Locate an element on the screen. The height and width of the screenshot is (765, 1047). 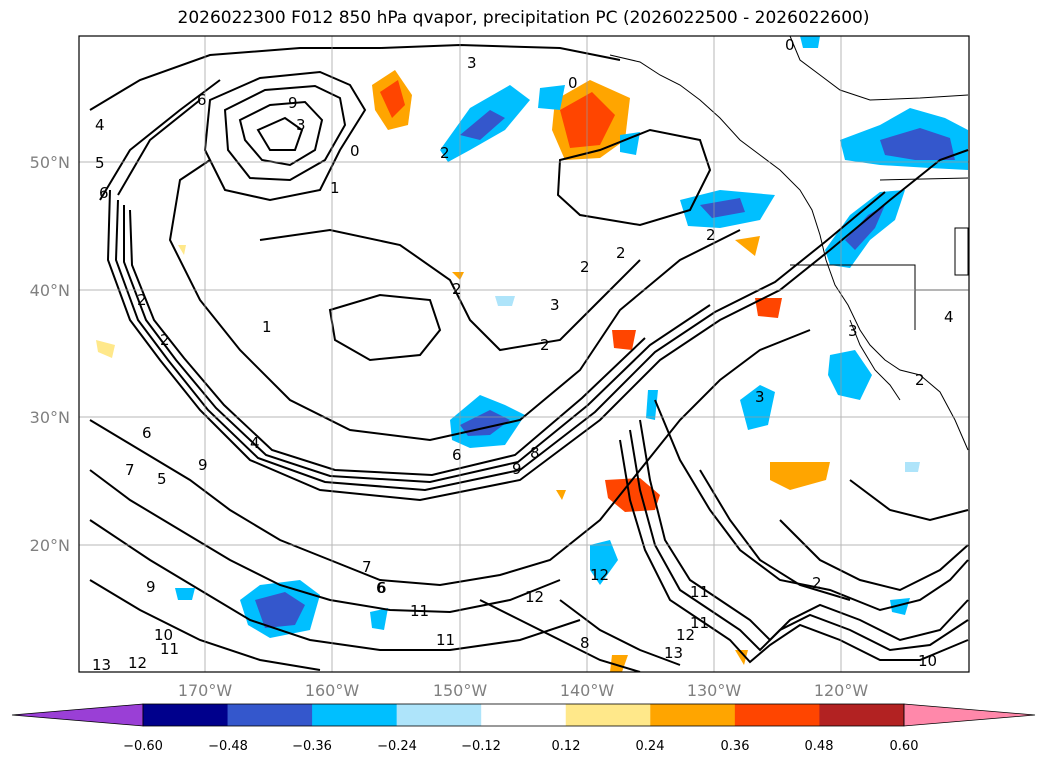
colorbar-extend-low is located at coordinates (77, 715).